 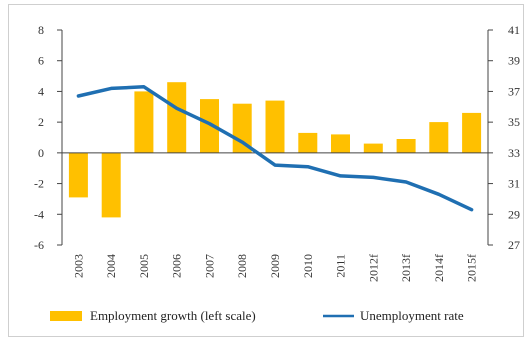 What do you see at coordinates (41, 61) in the screenshot?
I see `left-tick-label: 6` at bounding box center [41, 61].